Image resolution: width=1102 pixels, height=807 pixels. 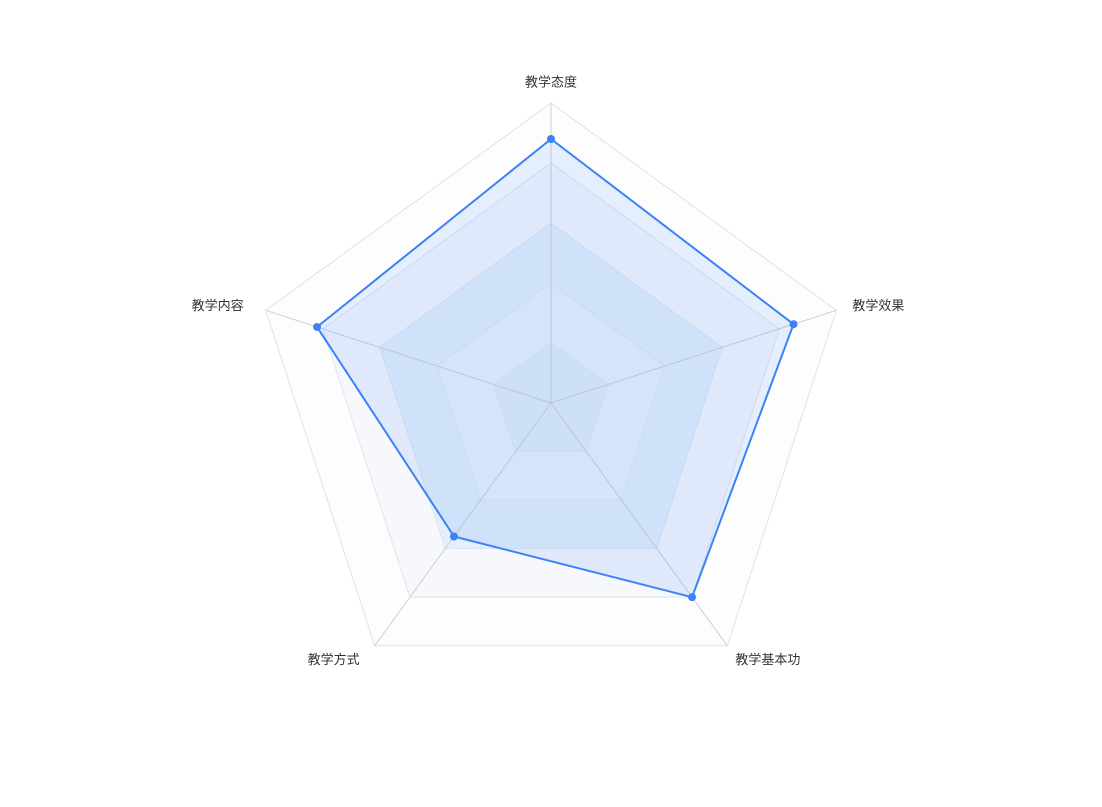 What do you see at coordinates (334, 660) in the screenshot?
I see `indicator-label-3: 教学方式` at bounding box center [334, 660].